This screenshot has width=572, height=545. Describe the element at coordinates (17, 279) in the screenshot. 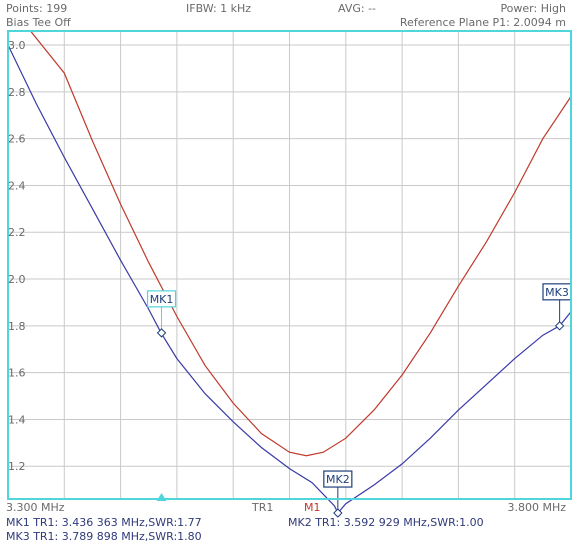

I see `y-tick-label: 2.0` at that location.